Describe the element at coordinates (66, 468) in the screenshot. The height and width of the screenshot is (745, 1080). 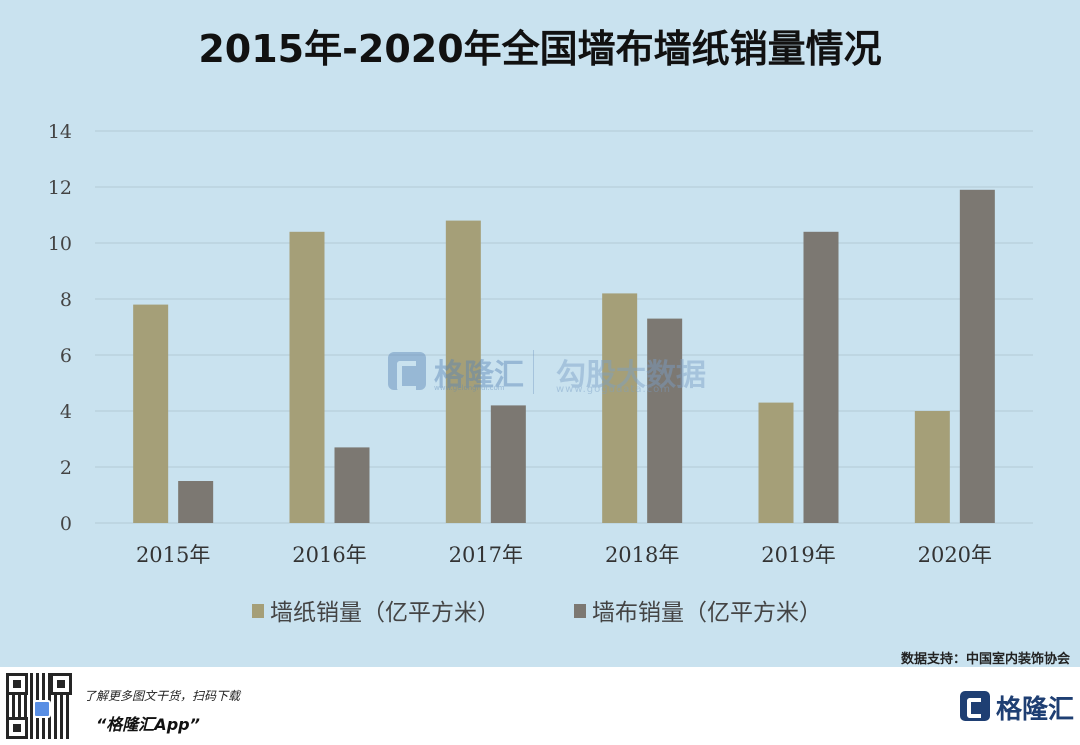
I see `y-tick-label: 2` at that location.